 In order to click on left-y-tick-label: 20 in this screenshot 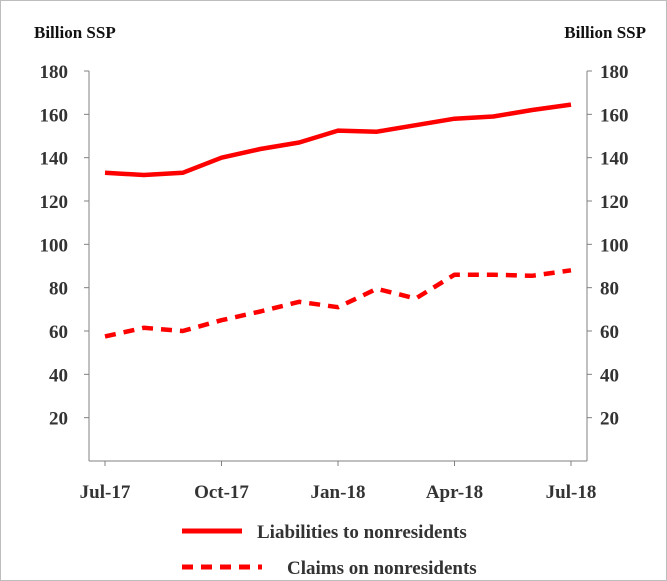, I will do `click(58, 419)`.